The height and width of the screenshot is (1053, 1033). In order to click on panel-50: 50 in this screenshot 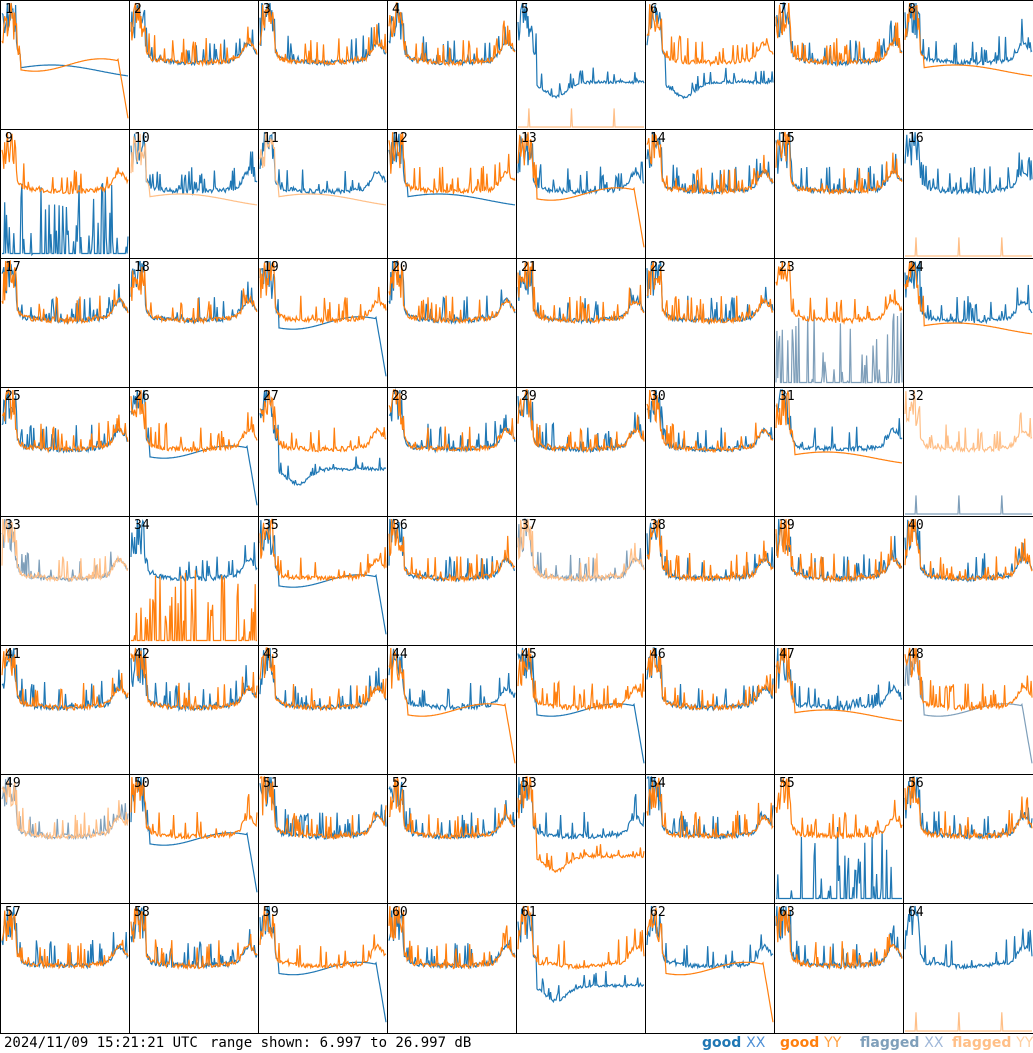, I will do `click(194, 839)`.